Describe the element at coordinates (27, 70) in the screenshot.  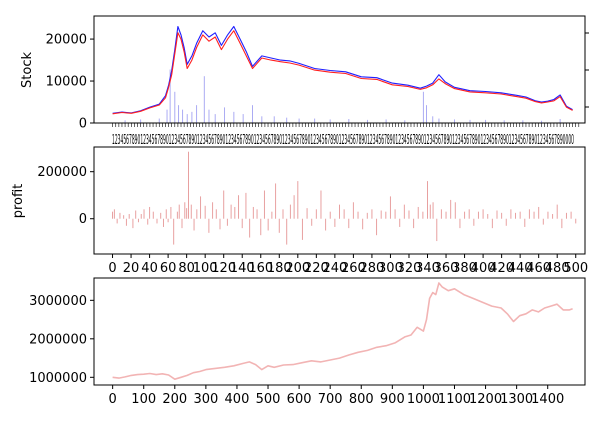
I see `stock-ylabel: Stock` at that location.